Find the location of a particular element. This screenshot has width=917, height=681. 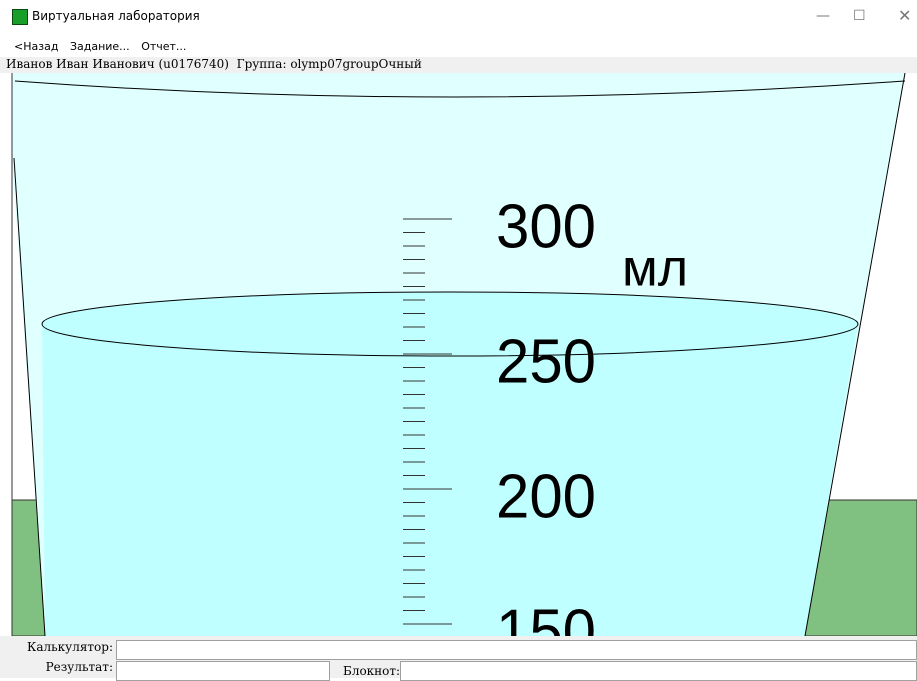

notepad-input is located at coordinates (658, 671).